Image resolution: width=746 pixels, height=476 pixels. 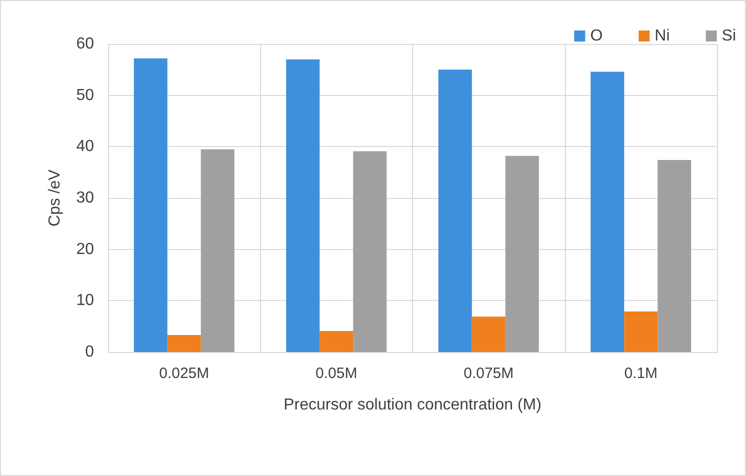 I want to click on y-tick-label: 30, so click(x=85, y=198).